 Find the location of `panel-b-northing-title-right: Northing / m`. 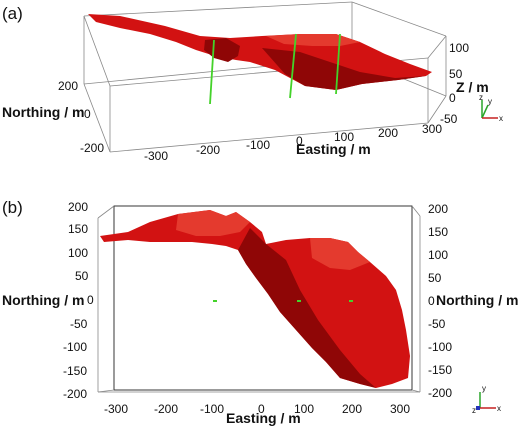

panel-b-northing-title-right: Northing / m is located at coordinates (477, 300).